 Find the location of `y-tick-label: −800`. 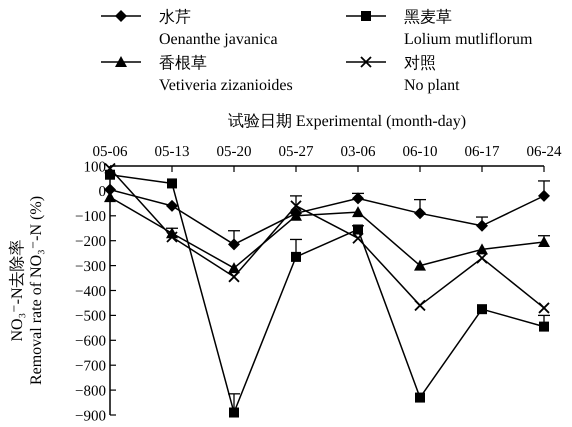

y-tick-label: −800 is located at coordinates (90, 391).